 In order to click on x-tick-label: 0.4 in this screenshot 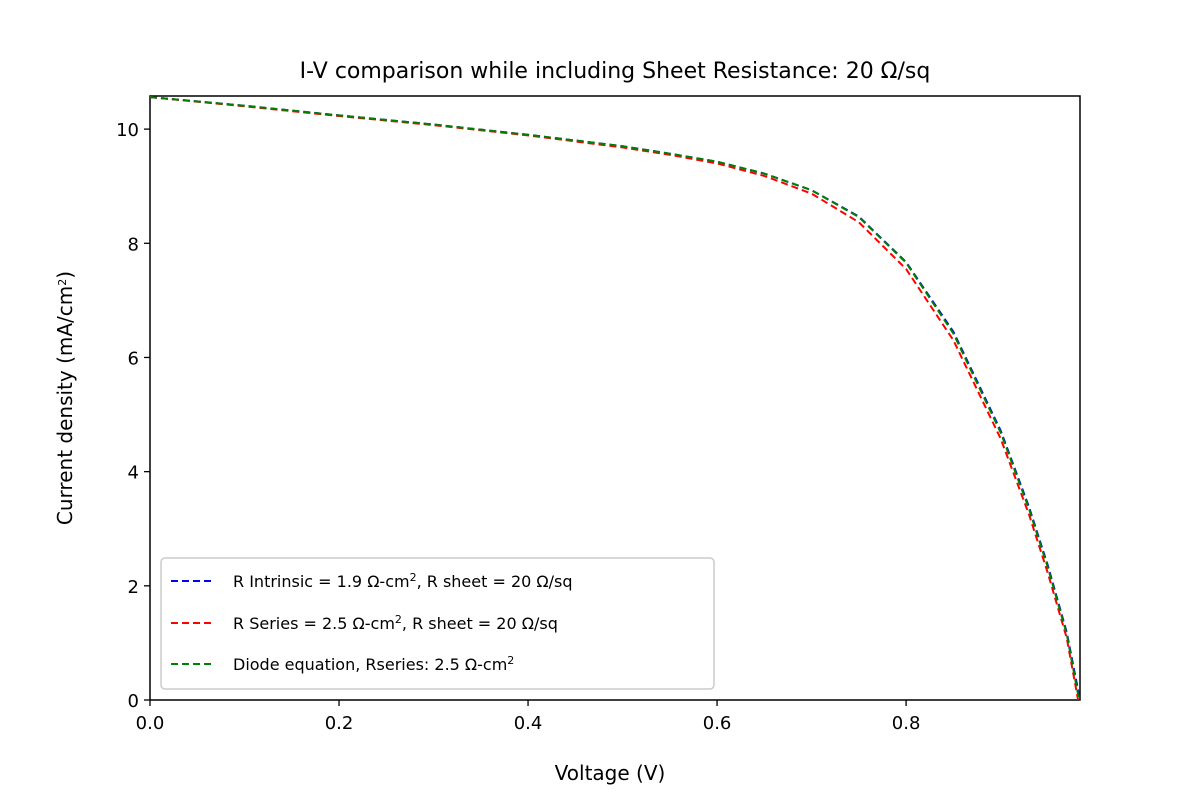, I will do `click(528, 723)`.